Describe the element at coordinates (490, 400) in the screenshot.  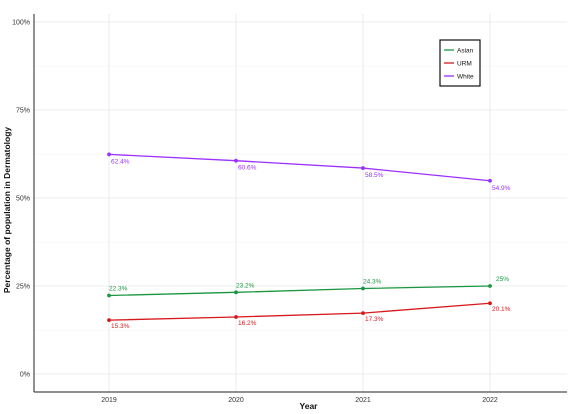
I see `x-tick-label: 2022` at that location.